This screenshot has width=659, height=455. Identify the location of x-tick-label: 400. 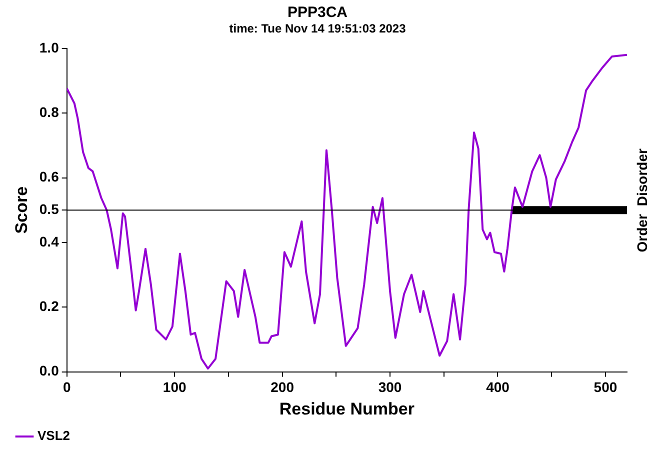
(498, 387).